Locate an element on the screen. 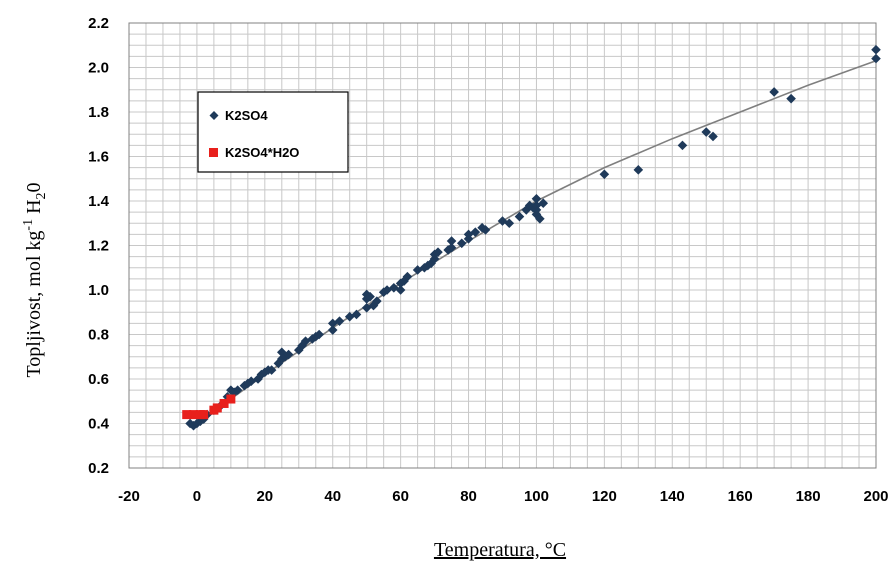  x-tick-label: 80 is located at coordinates (468, 496).